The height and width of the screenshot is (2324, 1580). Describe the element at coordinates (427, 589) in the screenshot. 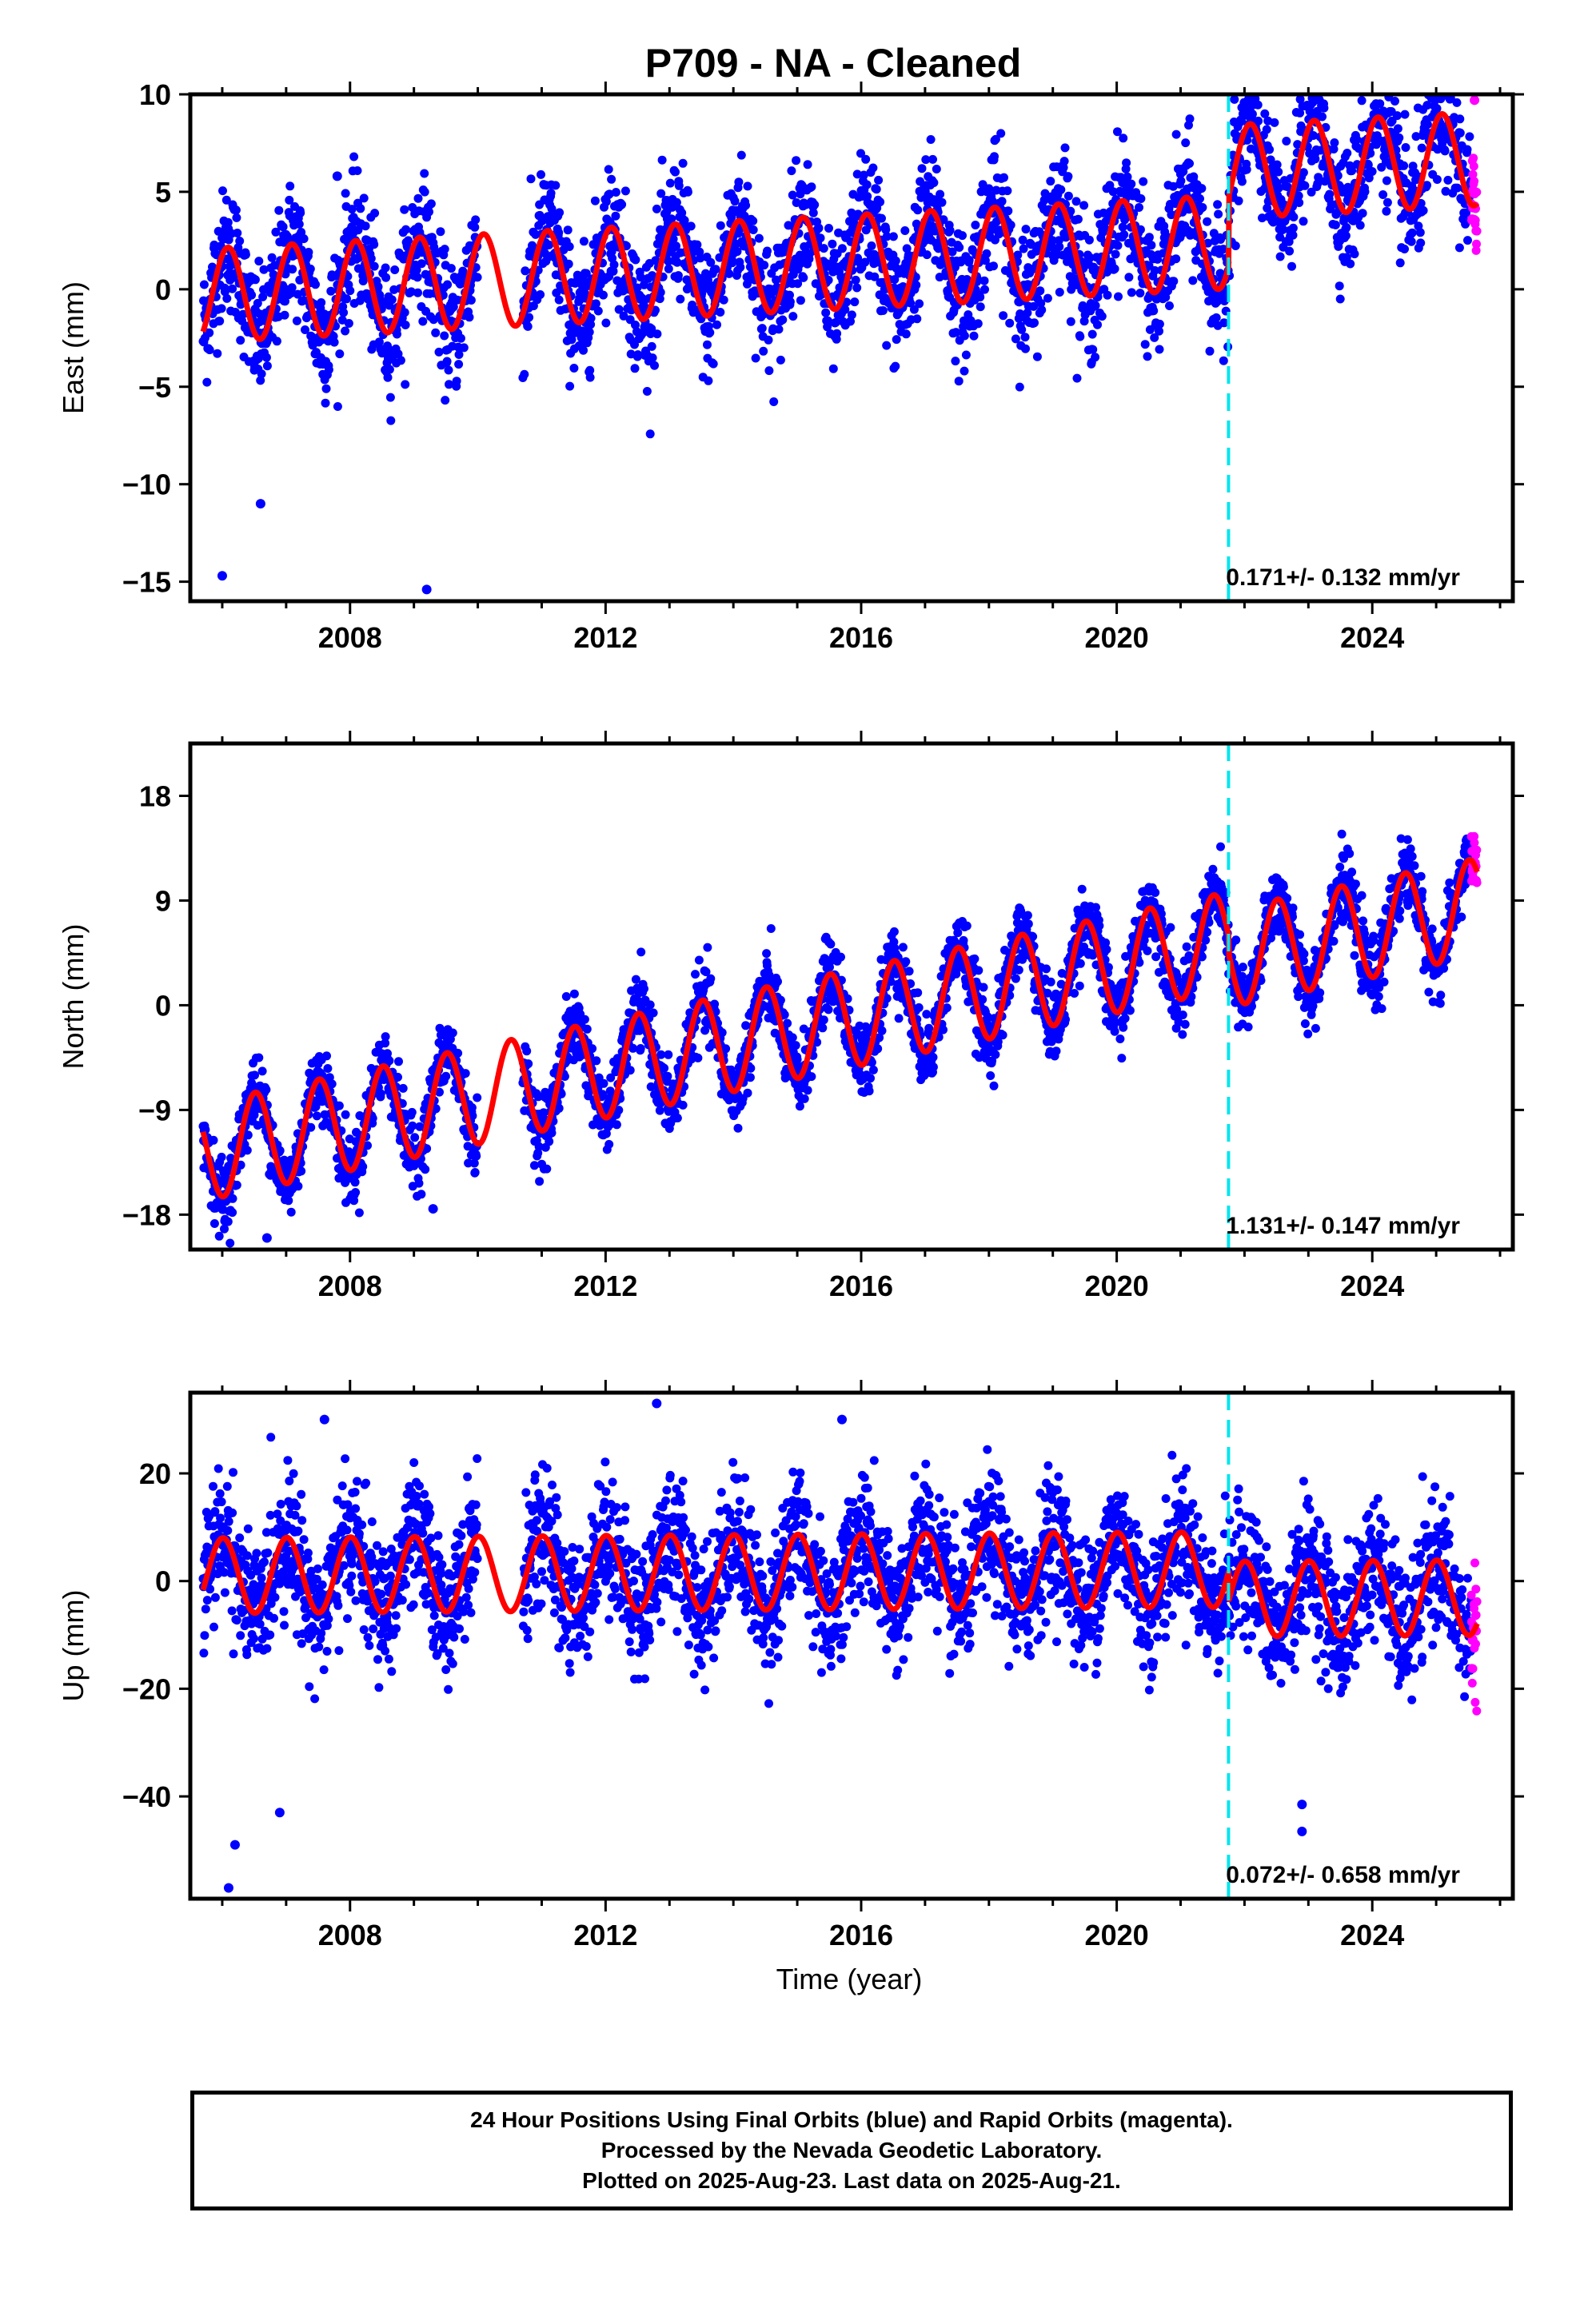

I see `outlier-point` at that location.